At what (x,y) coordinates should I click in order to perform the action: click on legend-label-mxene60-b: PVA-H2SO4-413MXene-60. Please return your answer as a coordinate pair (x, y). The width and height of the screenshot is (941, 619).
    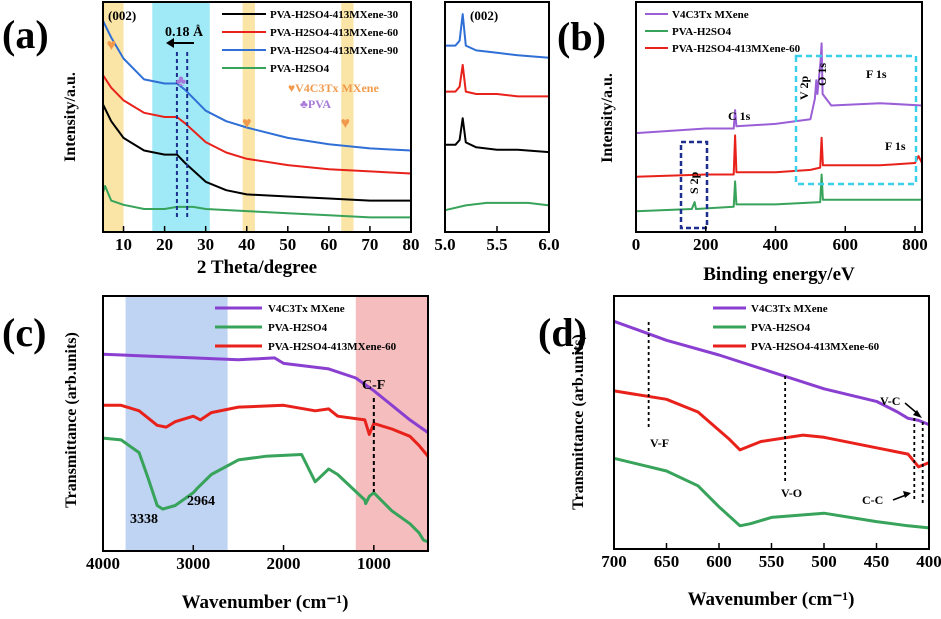
    Looking at the image, I should click on (736, 49).